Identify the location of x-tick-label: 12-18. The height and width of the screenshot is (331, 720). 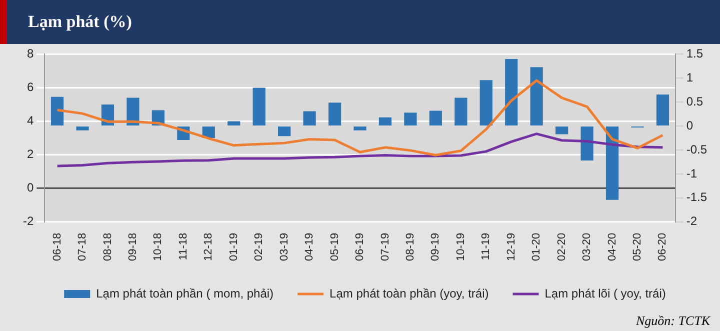
(208, 247).